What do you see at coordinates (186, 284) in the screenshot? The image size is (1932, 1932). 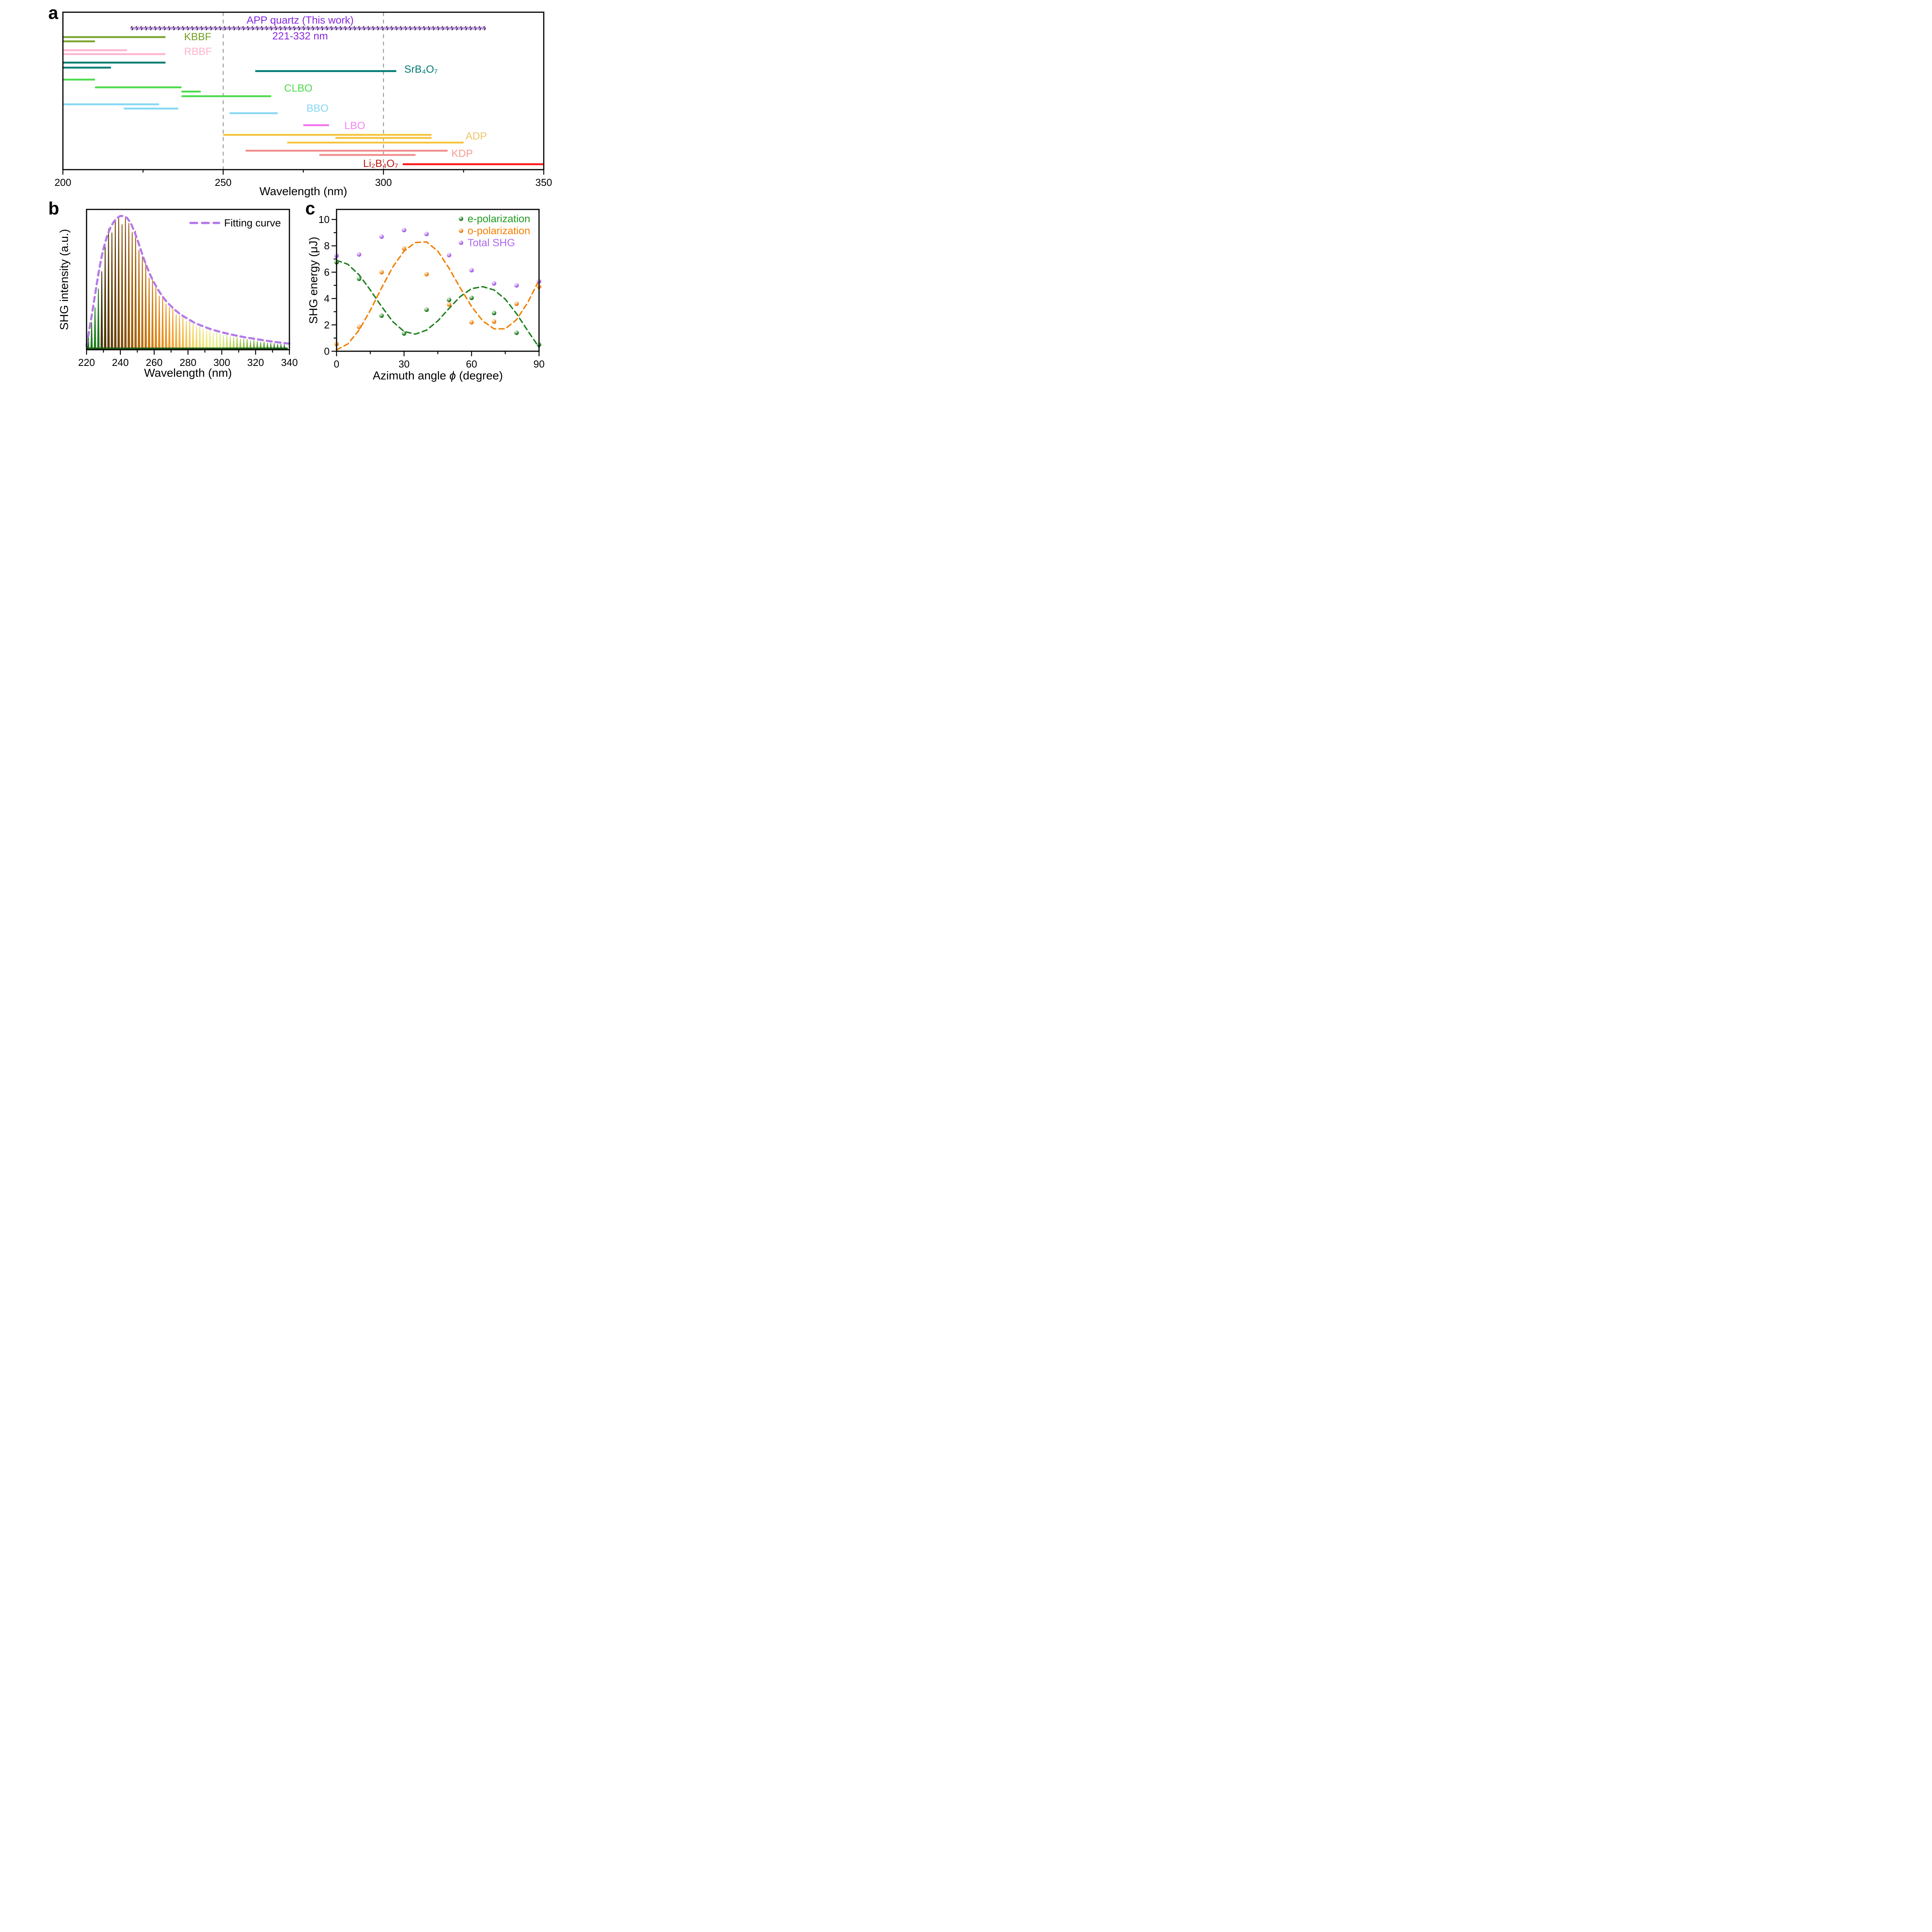 I see `spectrum-peaks` at bounding box center [186, 284].